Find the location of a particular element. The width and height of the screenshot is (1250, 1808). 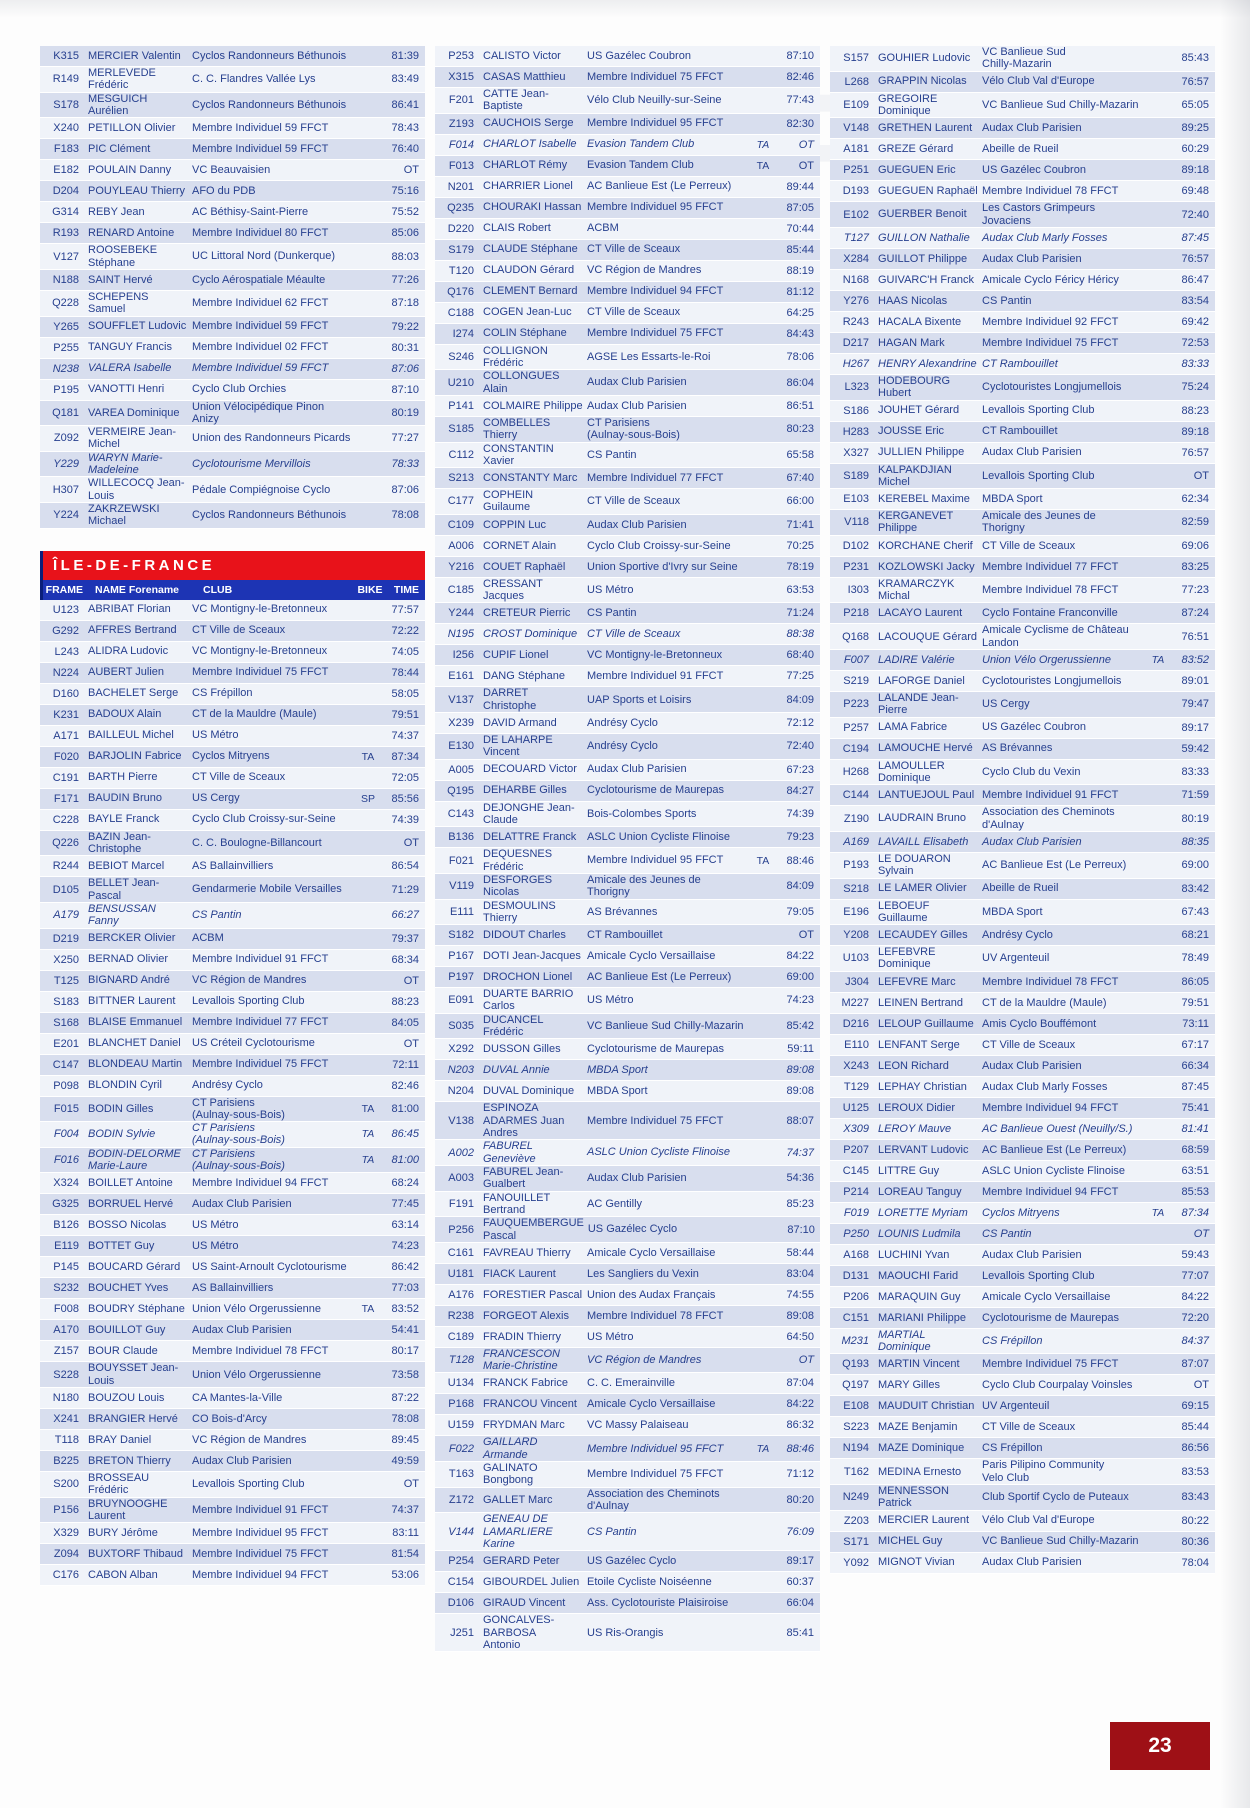

cell-name: LENFANT Serge is located at coordinates (919, 1044).